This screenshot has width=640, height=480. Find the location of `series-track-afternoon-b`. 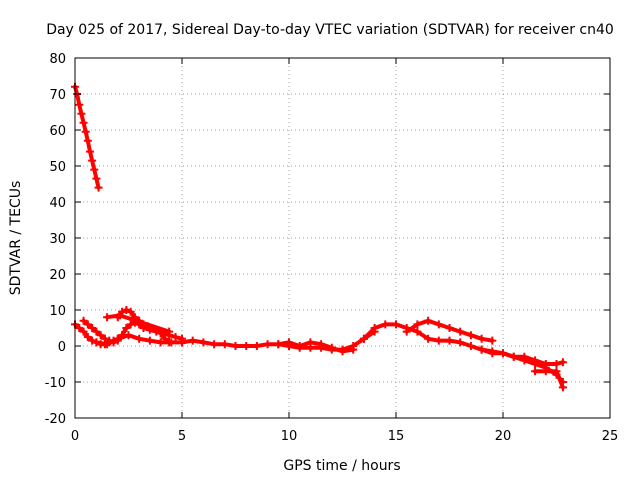

series-track-afternoon-b is located at coordinates (449, 330).